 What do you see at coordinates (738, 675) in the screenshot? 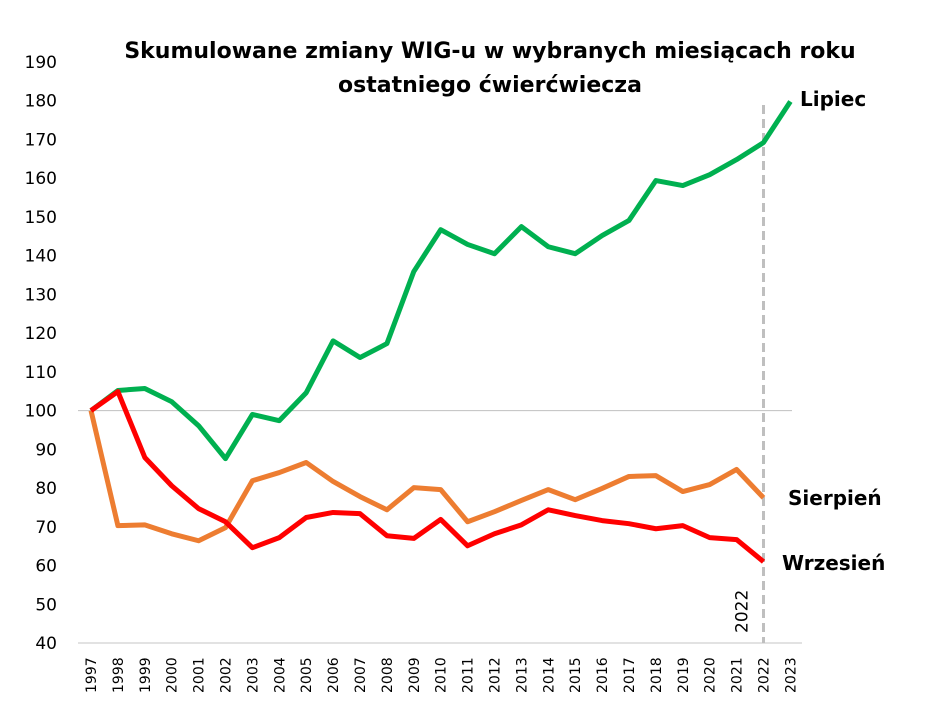
I see `x-tick-label: 2021` at bounding box center [738, 675].